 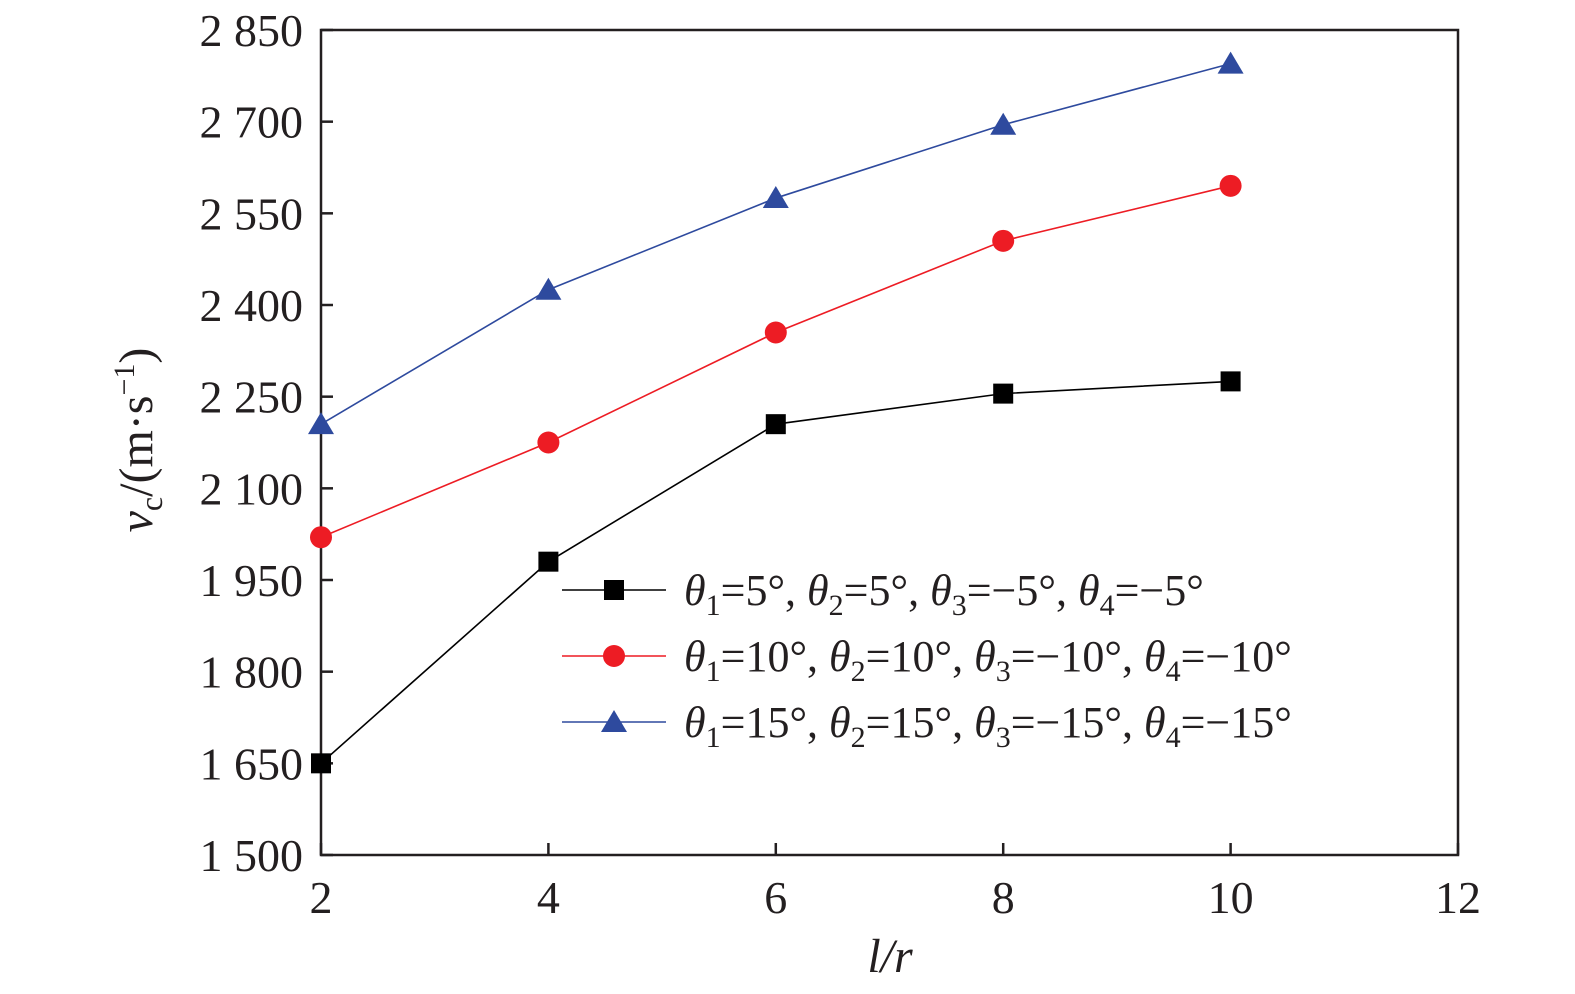 What do you see at coordinates (252, 397) in the screenshot?
I see `y-tick-label: 2 250` at bounding box center [252, 397].